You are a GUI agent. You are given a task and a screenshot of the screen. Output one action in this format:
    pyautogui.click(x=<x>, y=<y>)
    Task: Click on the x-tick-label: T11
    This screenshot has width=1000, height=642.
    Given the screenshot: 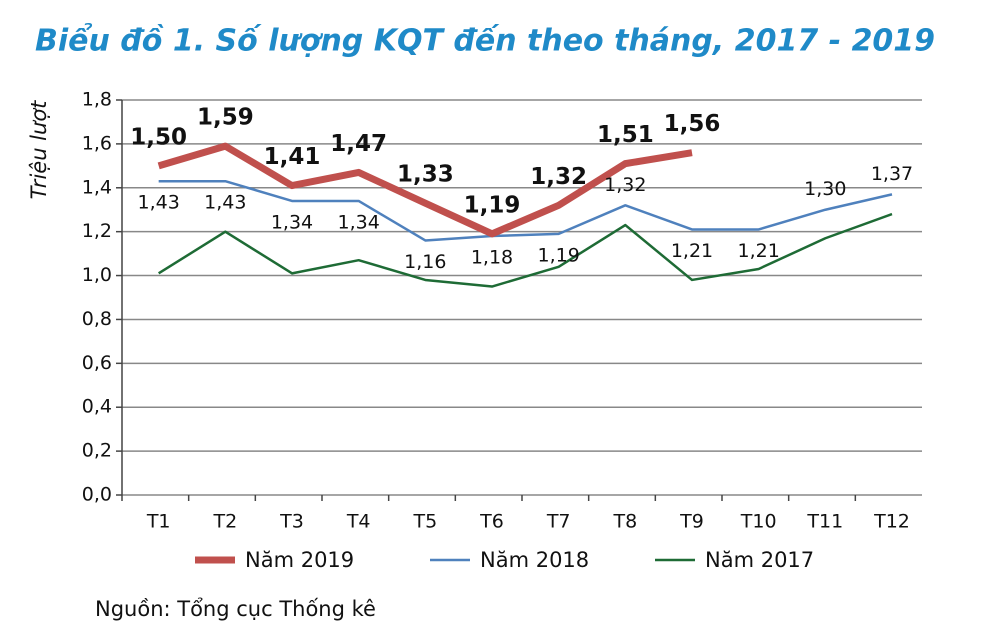 What is the action you would take?
    pyautogui.click(x=824, y=522)
    